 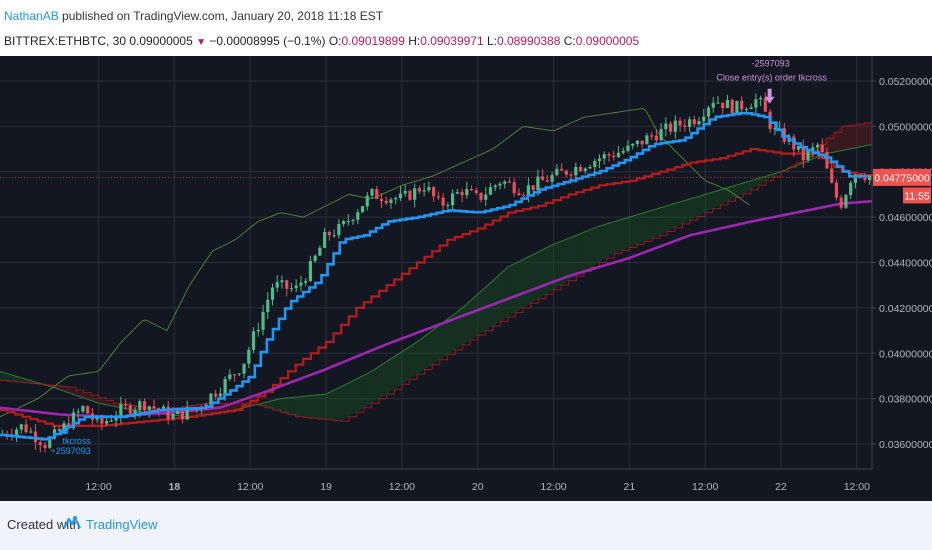 I want to click on close-signal-label: Close entry(s) order tkcross, so click(x=771, y=78).